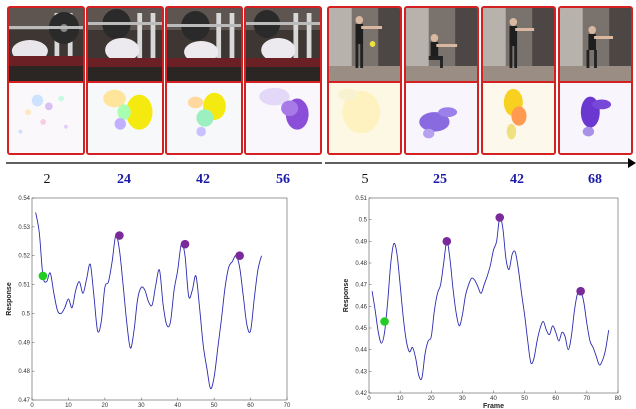 This screenshot has width=636, height=409. I want to click on y-tick-label: 0.53, so click(24, 228).